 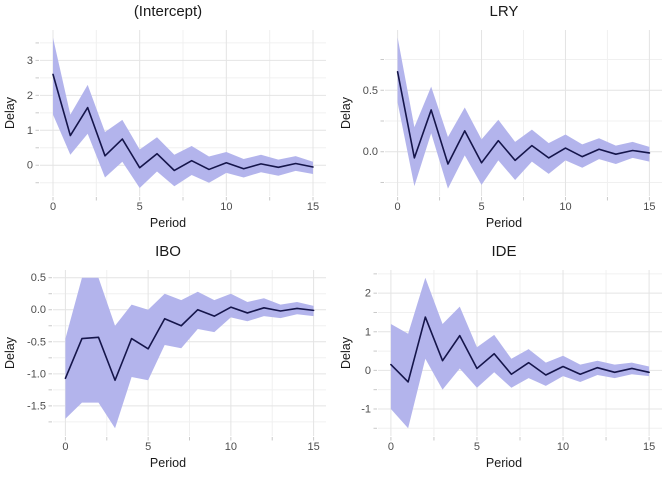 What do you see at coordinates (36, 342) in the screenshot?
I see `svg-text: -0.5` at bounding box center [36, 342].